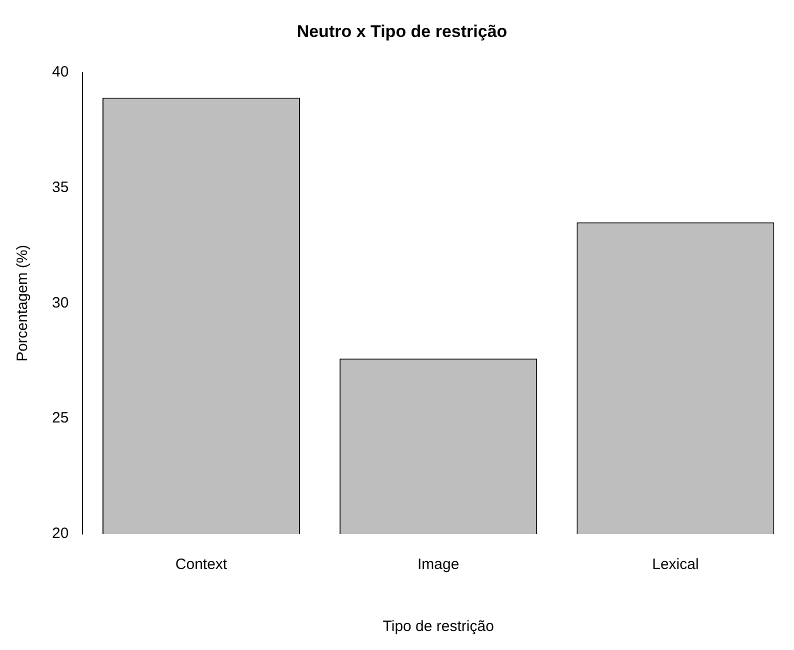  What do you see at coordinates (438, 627) in the screenshot?
I see `x-axis-title: Tipo de restrição` at bounding box center [438, 627].